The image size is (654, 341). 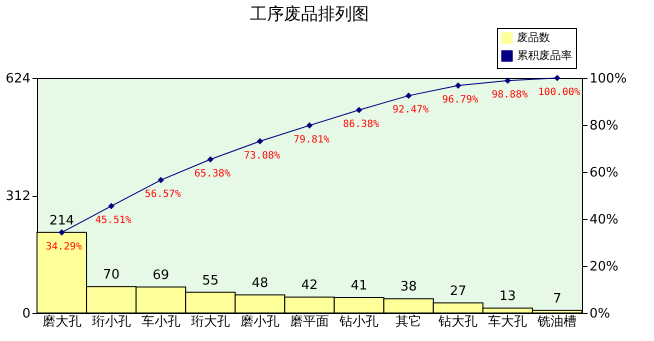 I want to click on data-label: 98.88%, so click(x=510, y=95).